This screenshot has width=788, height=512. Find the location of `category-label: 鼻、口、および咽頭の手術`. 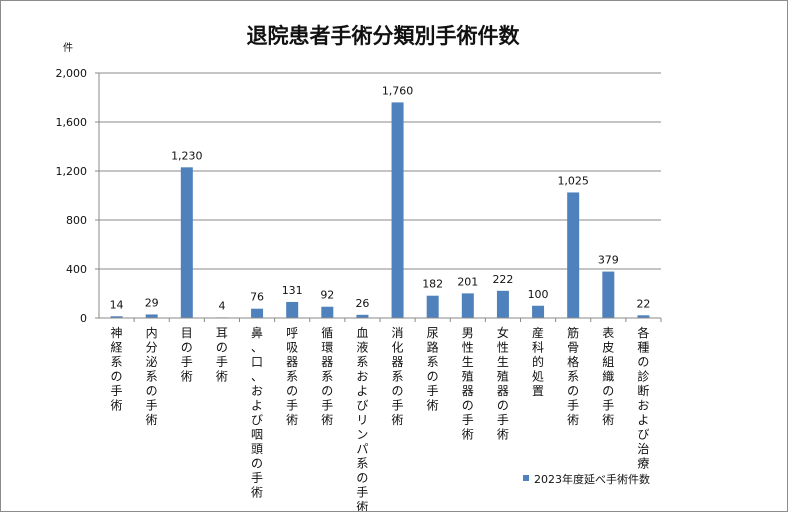

category-label: 鼻、口、および咽頭の手術 is located at coordinates (257, 412).